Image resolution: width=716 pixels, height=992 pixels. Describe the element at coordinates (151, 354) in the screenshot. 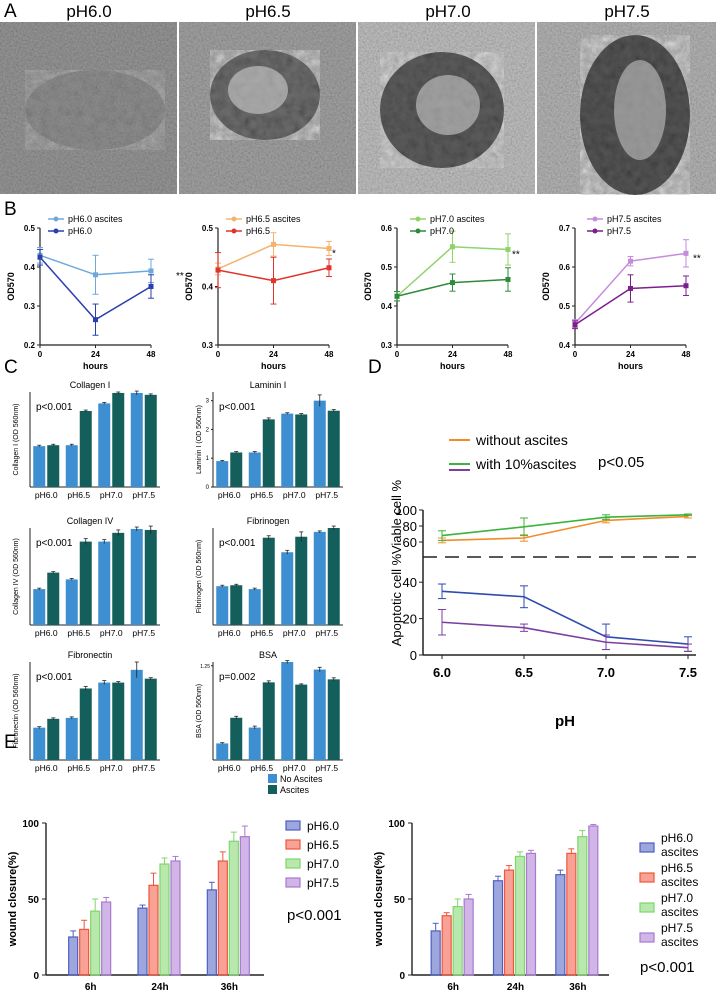

I see `x-tick-label: 48` at that location.